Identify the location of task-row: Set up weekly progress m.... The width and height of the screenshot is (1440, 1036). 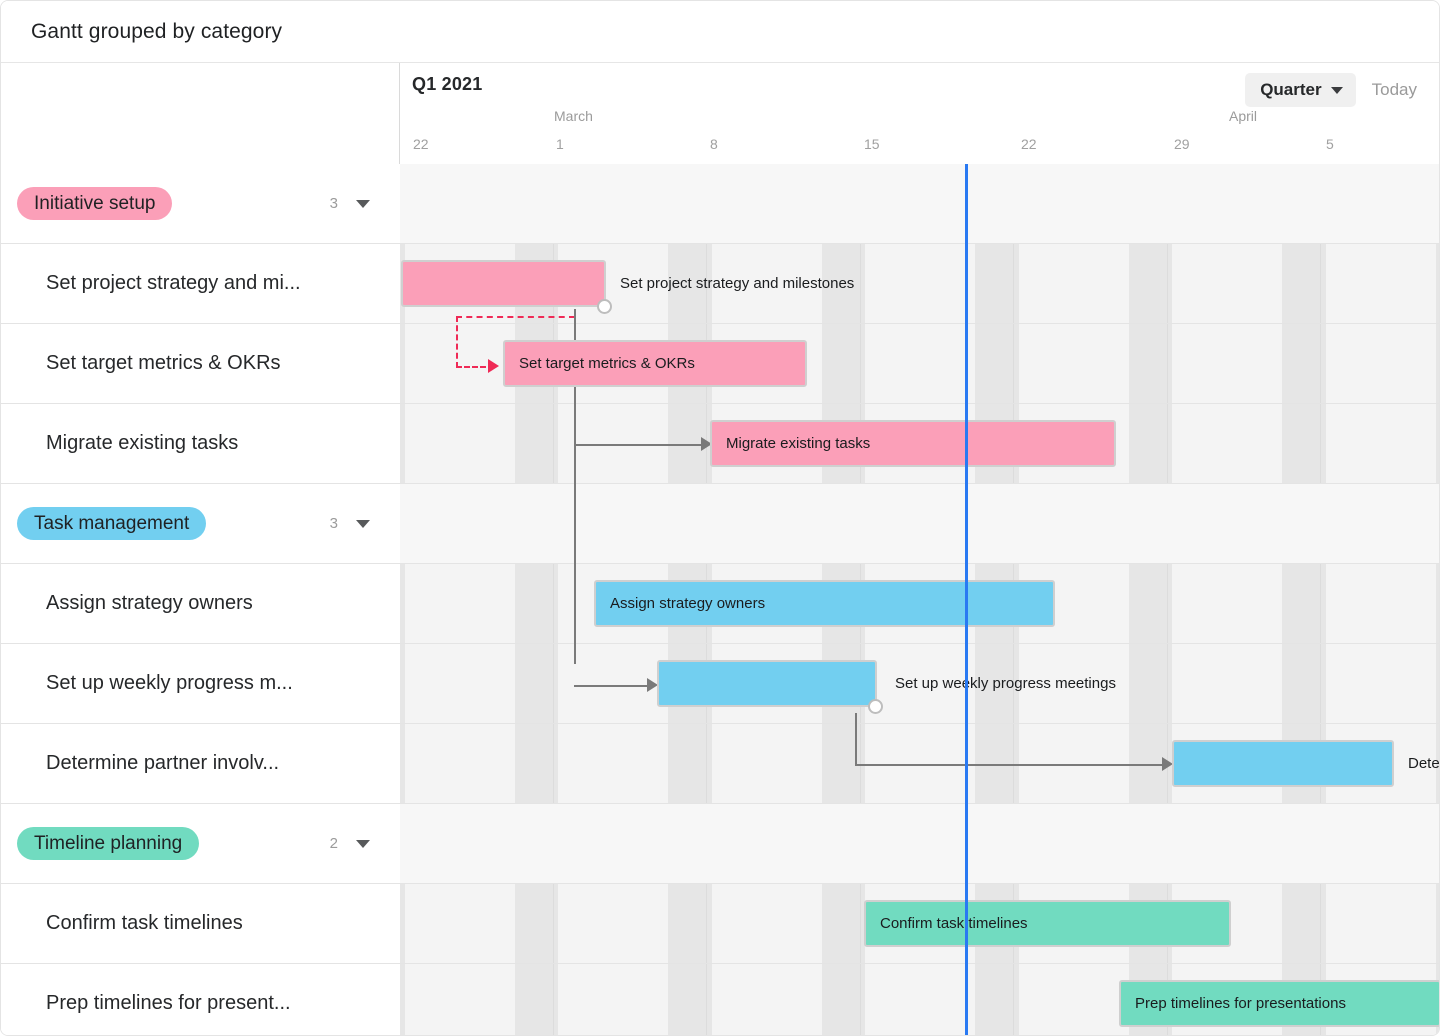
(200, 684).